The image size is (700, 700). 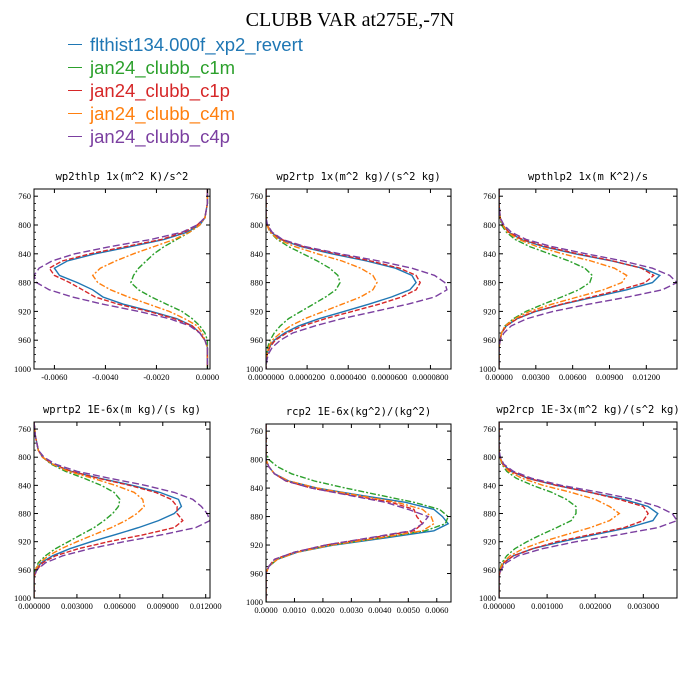 What do you see at coordinates (77, 606) in the screenshot?
I see `x-tick-label: 0.003000` at bounding box center [77, 606].